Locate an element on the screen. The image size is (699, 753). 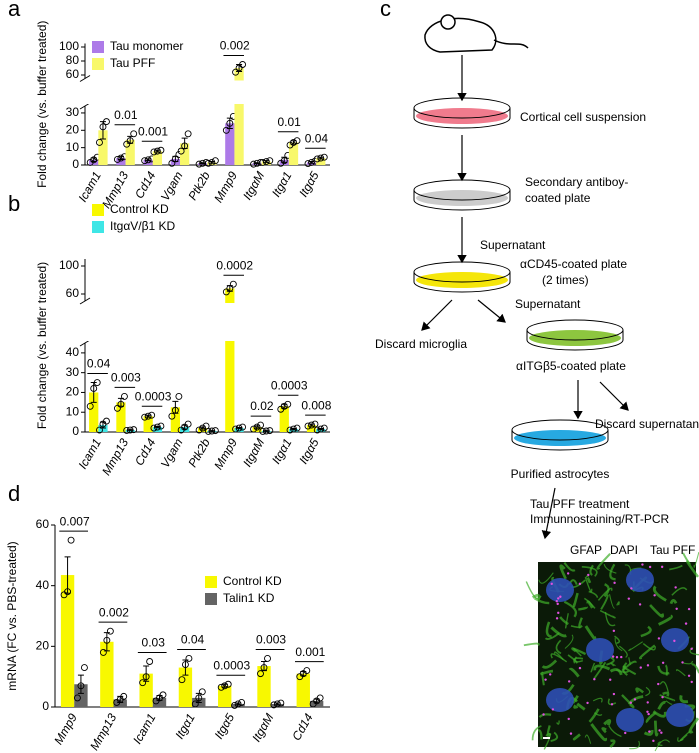
legend-label: Talin1 KD is located at coordinates (249, 598).